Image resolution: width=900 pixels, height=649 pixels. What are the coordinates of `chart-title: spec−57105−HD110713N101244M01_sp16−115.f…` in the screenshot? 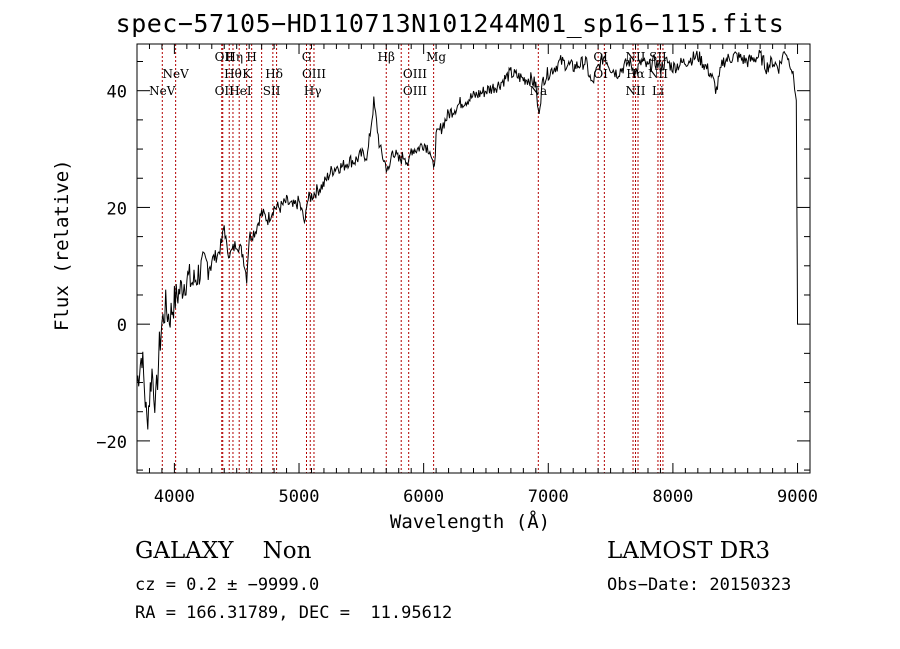 It's located at (450, 23).